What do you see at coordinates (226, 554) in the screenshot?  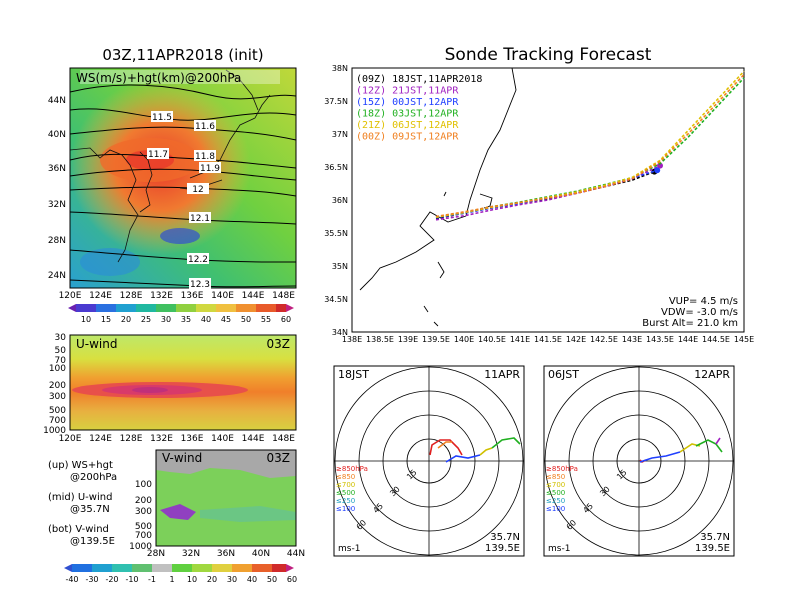 I see `vwind-lat-tick: 36N` at bounding box center [226, 554].